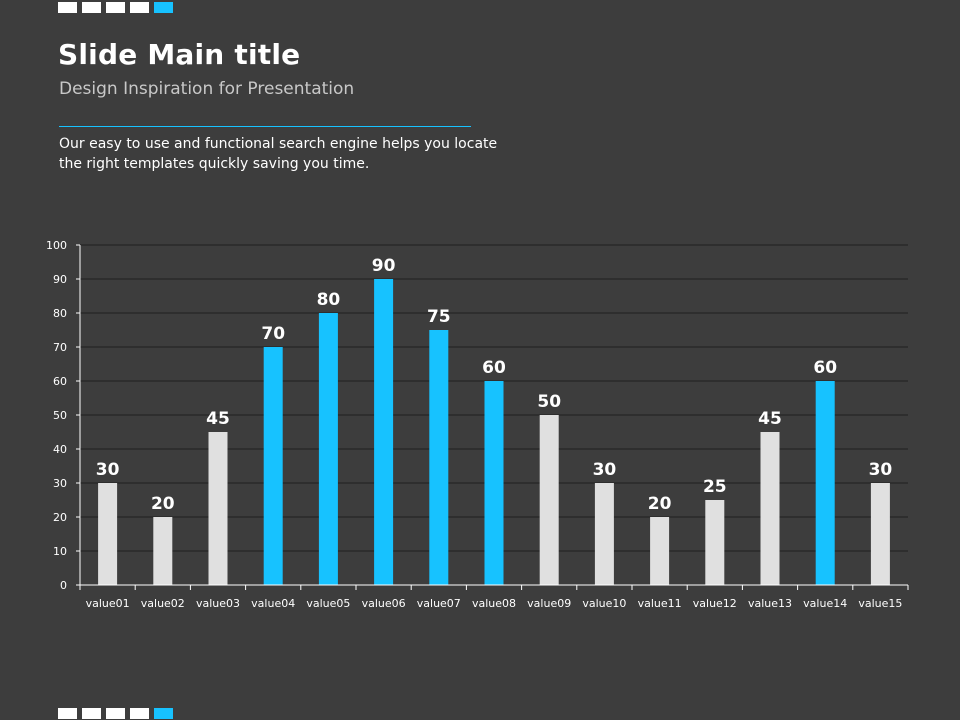 The width and height of the screenshot is (960, 720). I want to click on x-tick-label: value06, so click(384, 603).